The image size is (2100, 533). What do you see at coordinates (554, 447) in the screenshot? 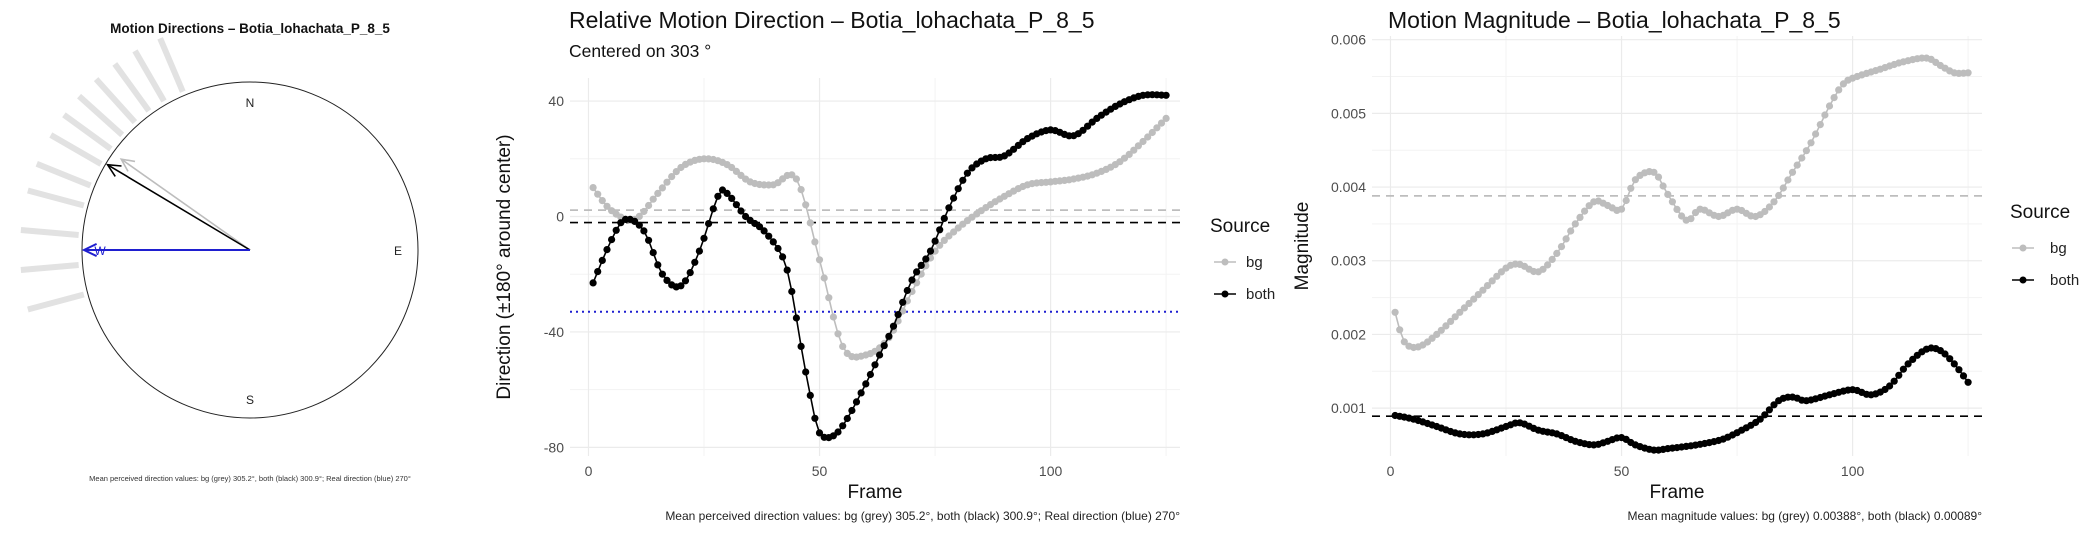
I see `y-tick-label: -80` at bounding box center [554, 447].